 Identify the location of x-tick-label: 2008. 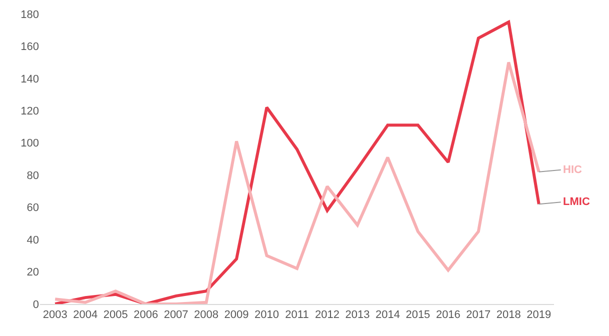
(206, 315).